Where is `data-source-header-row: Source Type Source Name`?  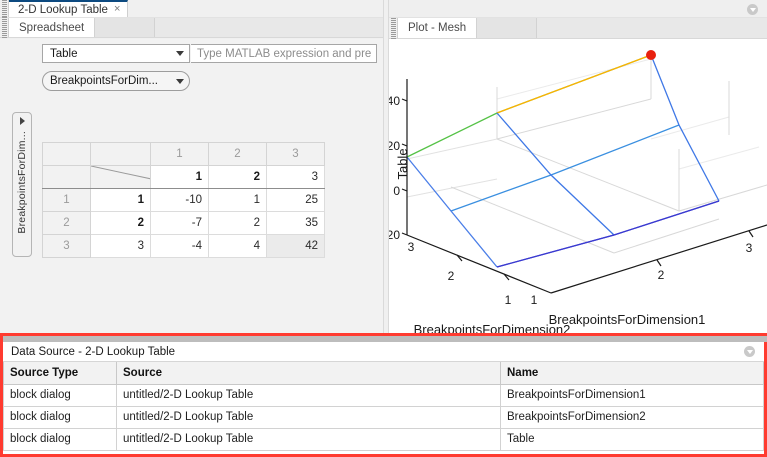 data-source-header-row: Source Type Source Name is located at coordinates (383, 373).